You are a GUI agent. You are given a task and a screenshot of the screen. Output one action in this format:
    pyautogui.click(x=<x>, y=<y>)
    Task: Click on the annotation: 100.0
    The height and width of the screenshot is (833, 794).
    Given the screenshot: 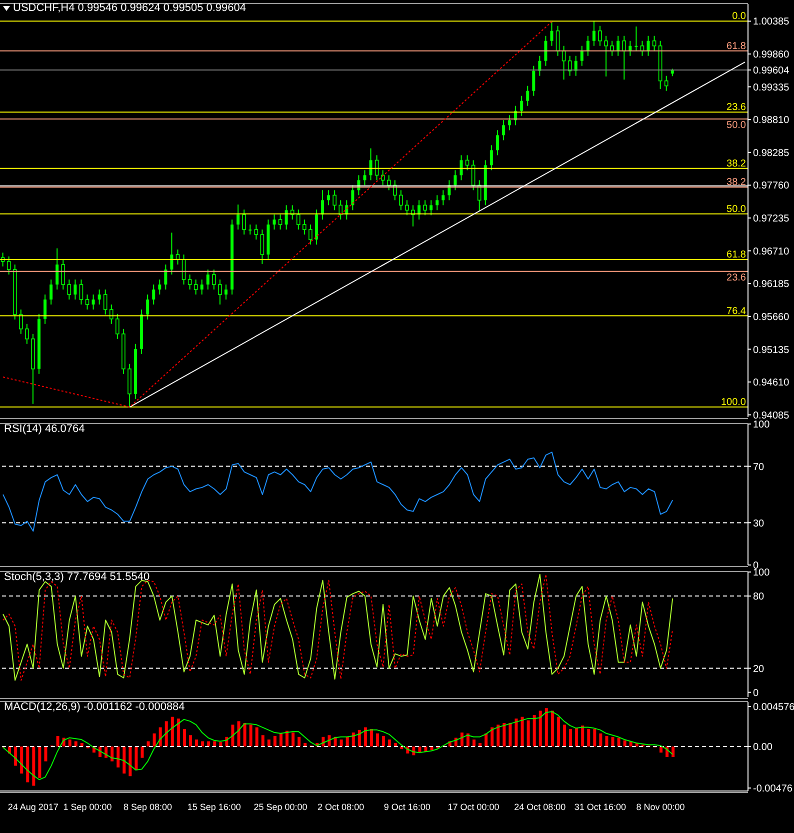 What is the action you would take?
    pyautogui.click(x=733, y=402)
    